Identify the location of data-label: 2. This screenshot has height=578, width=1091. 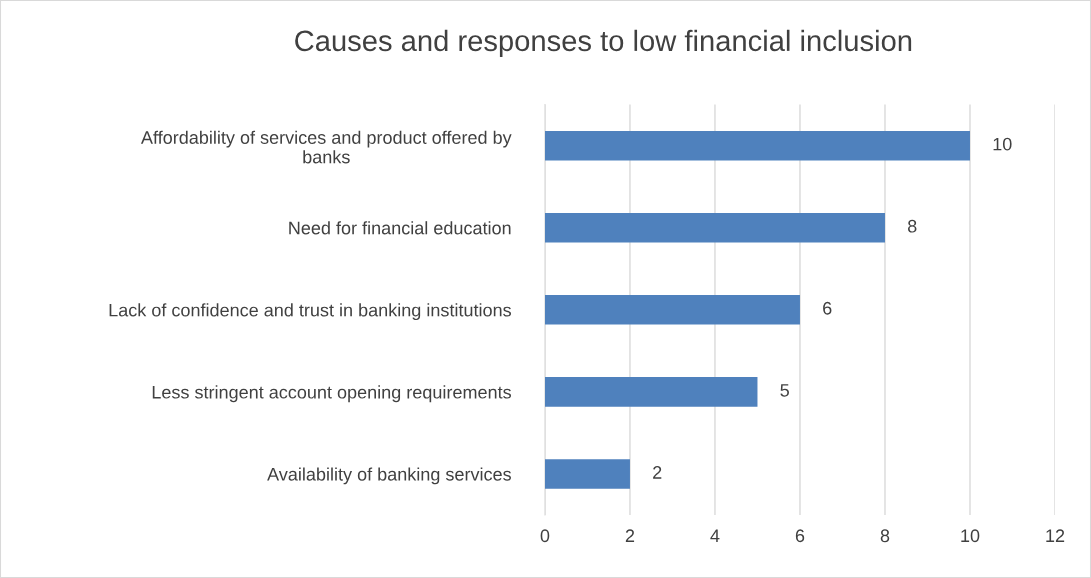
(657, 472).